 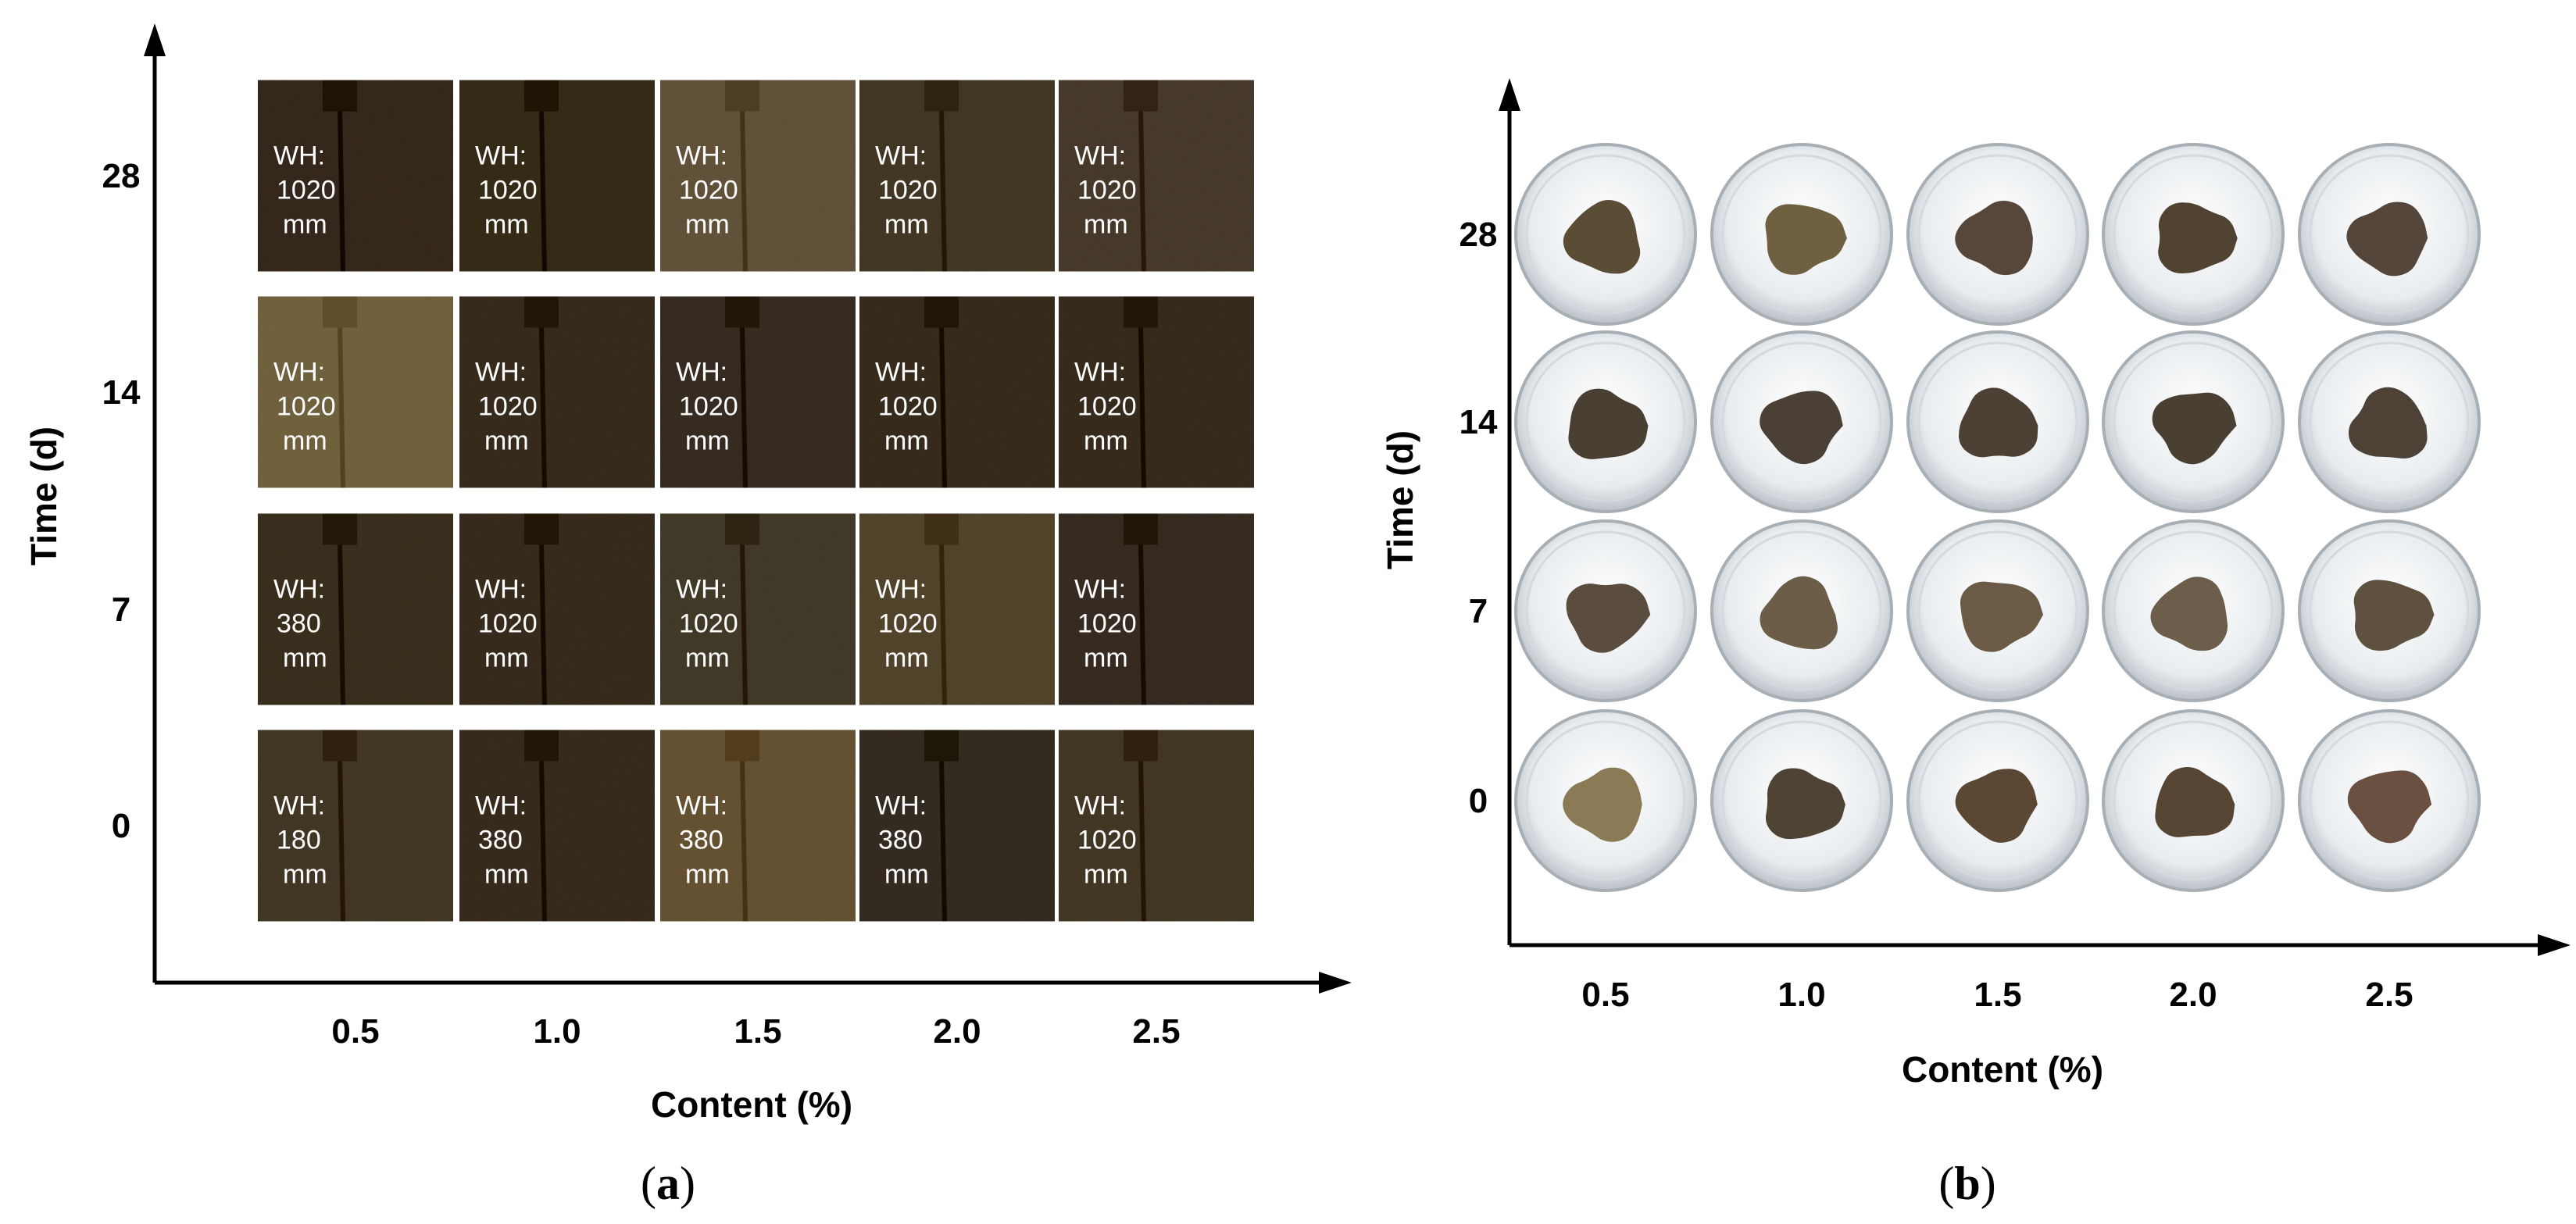 What do you see at coordinates (2193, 995) in the screenshot?
I see `x-tick-label: 2.0` at bounding box center [2193, 995].